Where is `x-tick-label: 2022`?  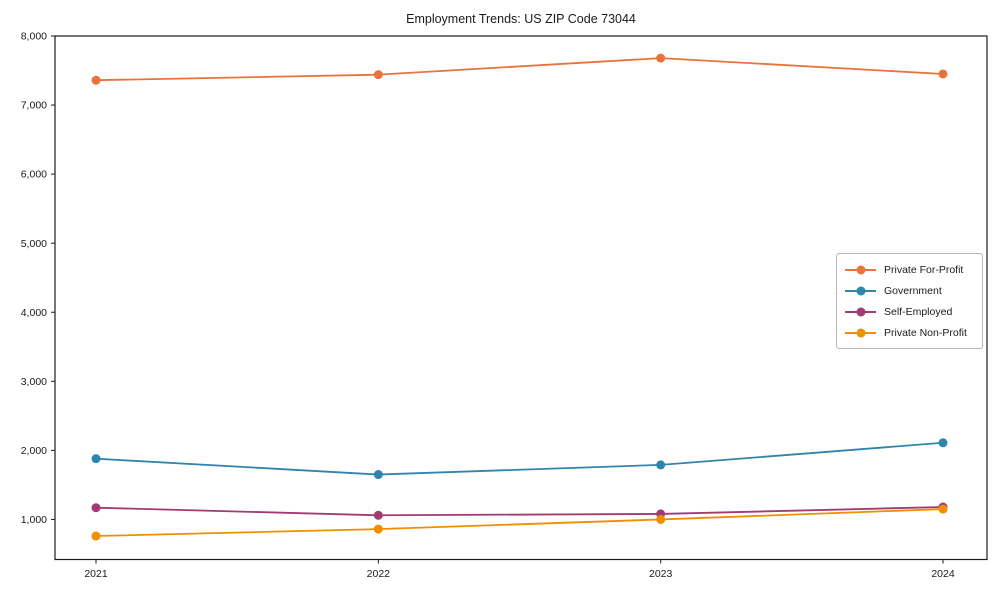
x-tick-label: 2022 is located at coordinates (379, 574).